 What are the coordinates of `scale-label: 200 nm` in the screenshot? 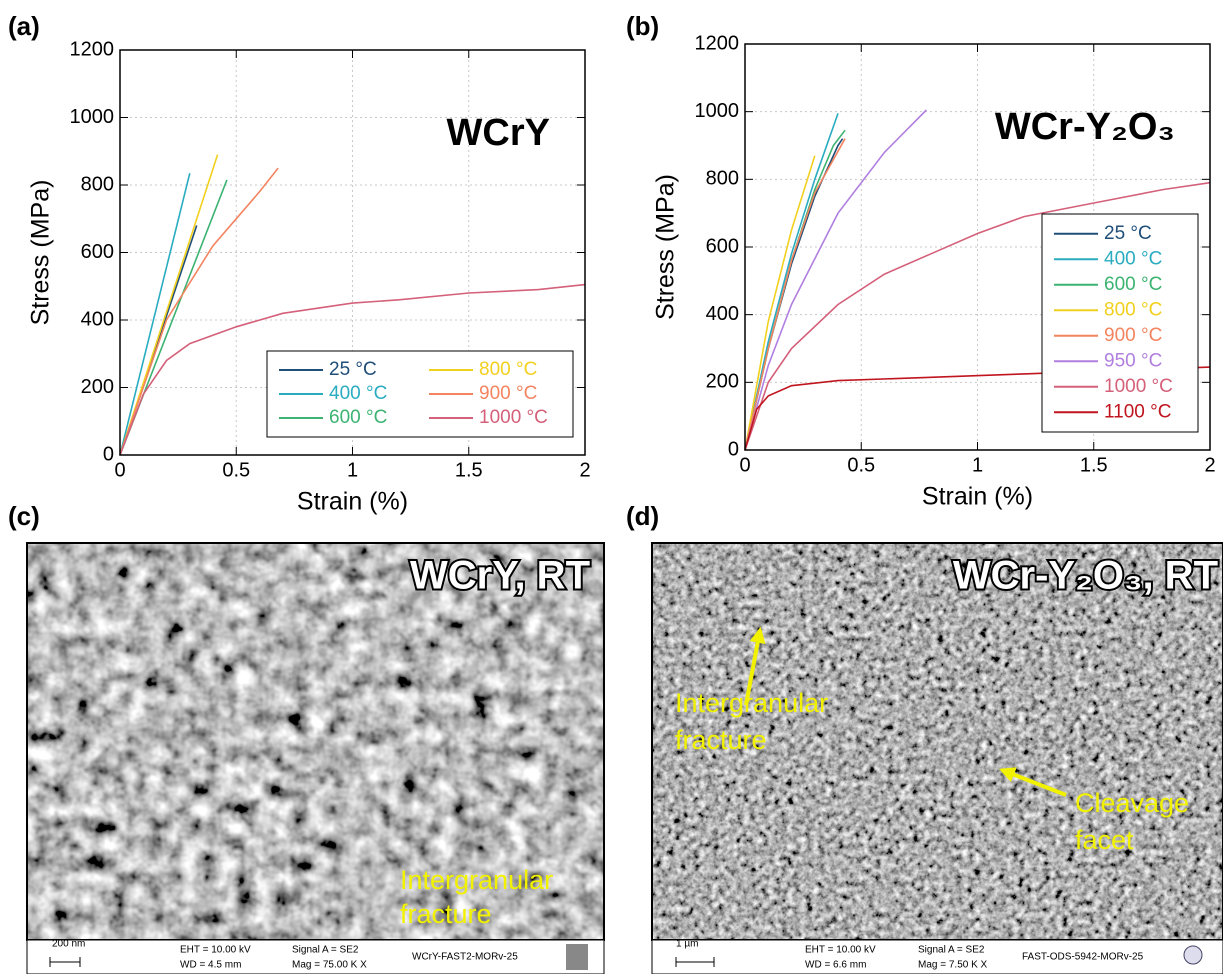 It's located at (68, 944).